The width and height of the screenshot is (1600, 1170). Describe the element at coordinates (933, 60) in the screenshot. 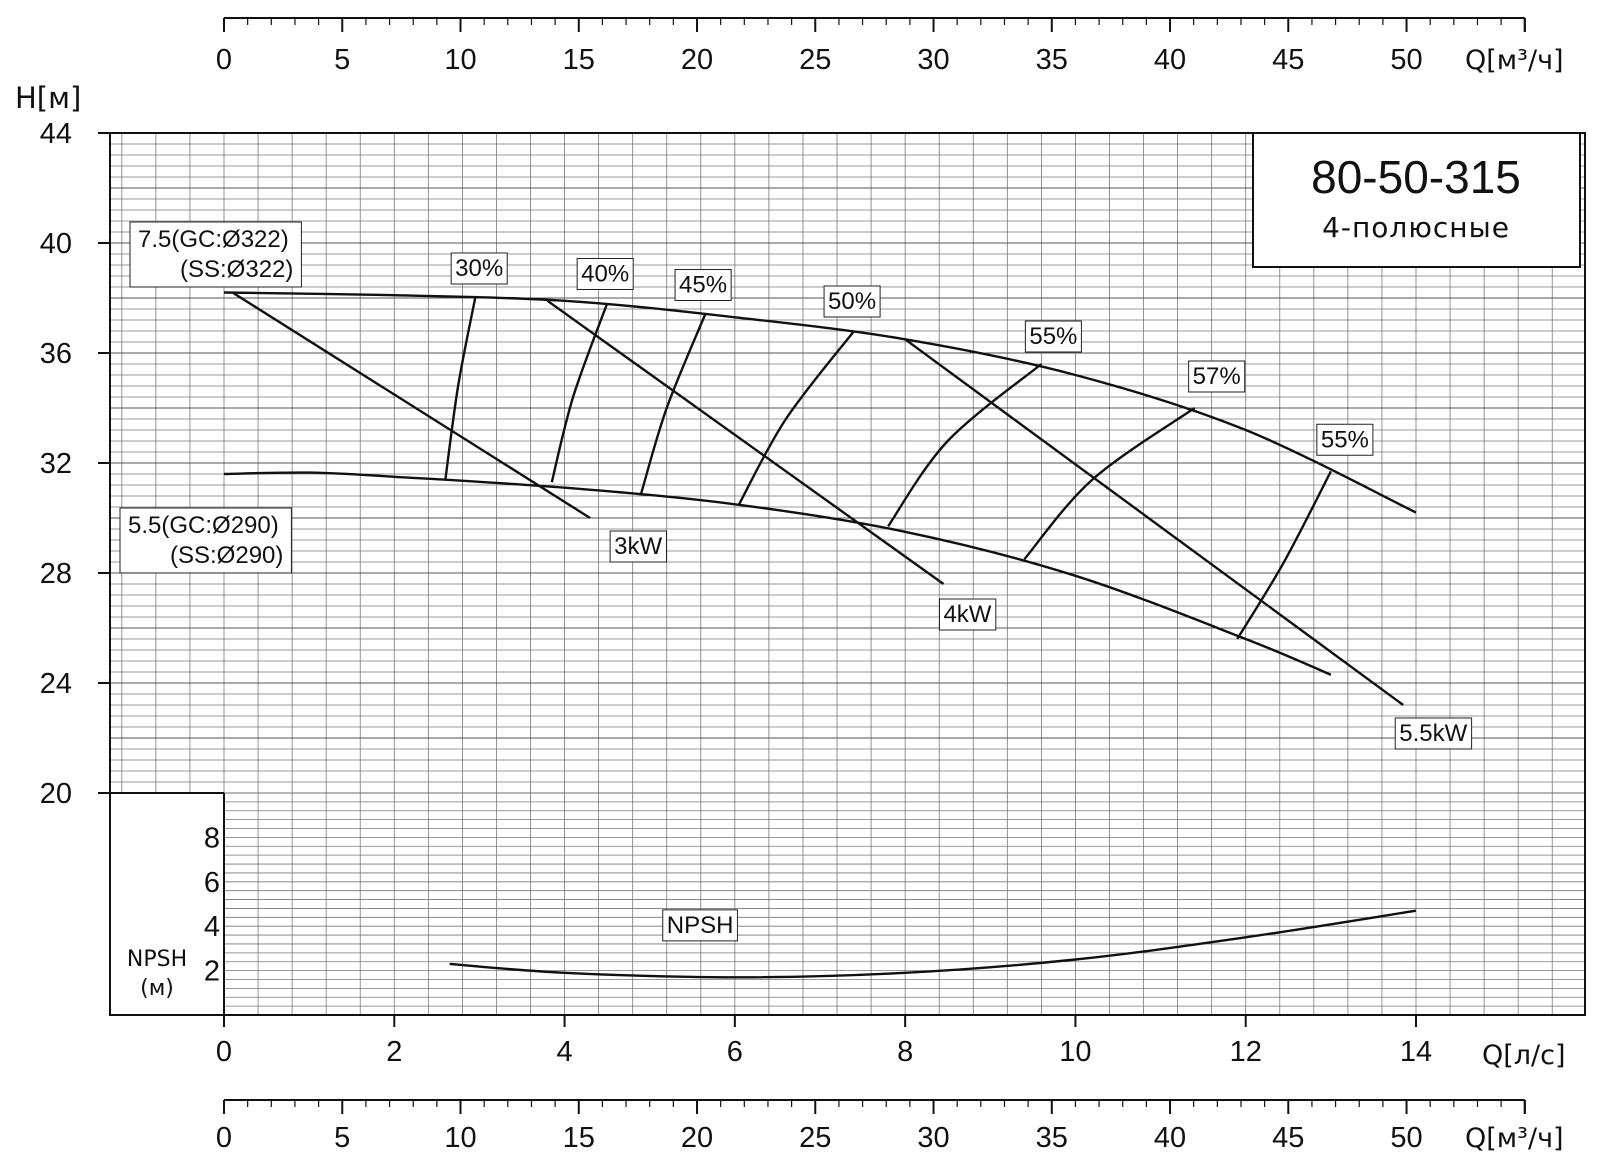

I see `x-alt-tick-label-top: 30` at that location.